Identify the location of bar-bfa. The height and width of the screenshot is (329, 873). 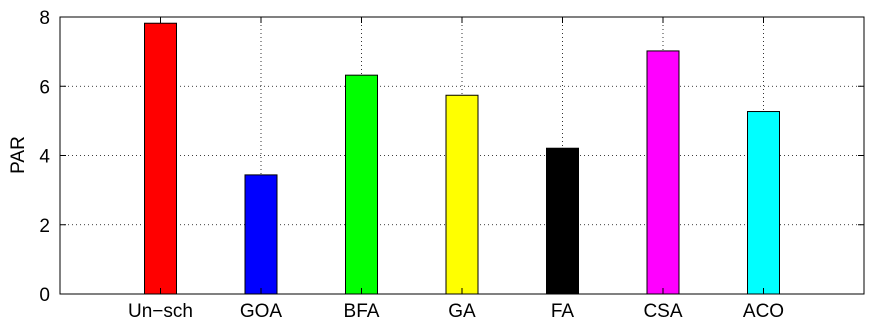
(361, 184).